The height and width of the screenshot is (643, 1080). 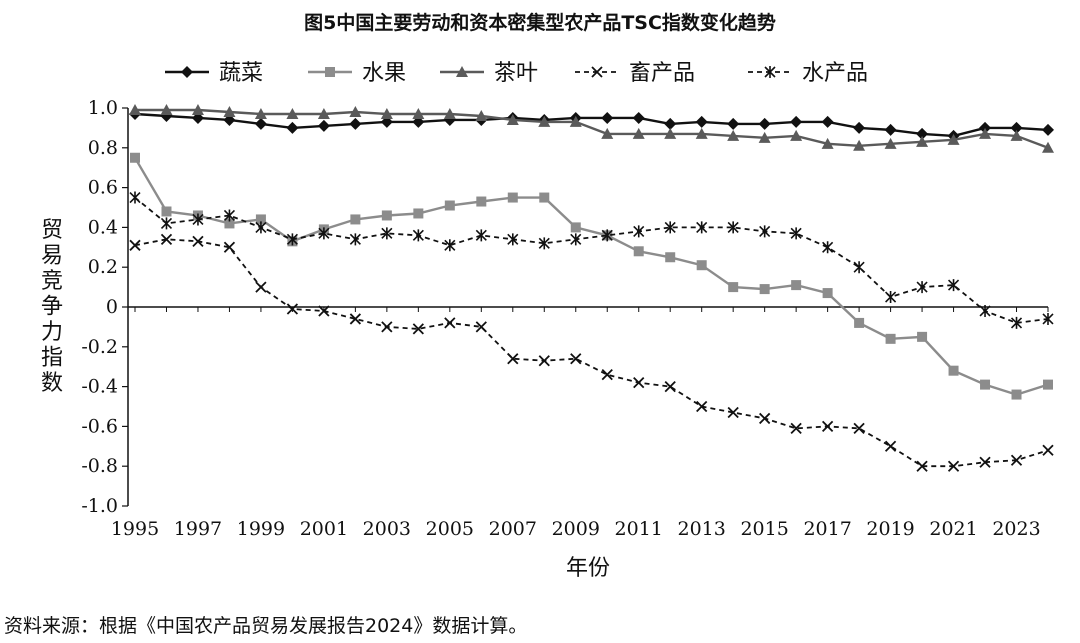 What do you see at coordinates (516, 73) in the screenshot?
I see `legend-label: 茶叶` at bounding box center [516, 73].